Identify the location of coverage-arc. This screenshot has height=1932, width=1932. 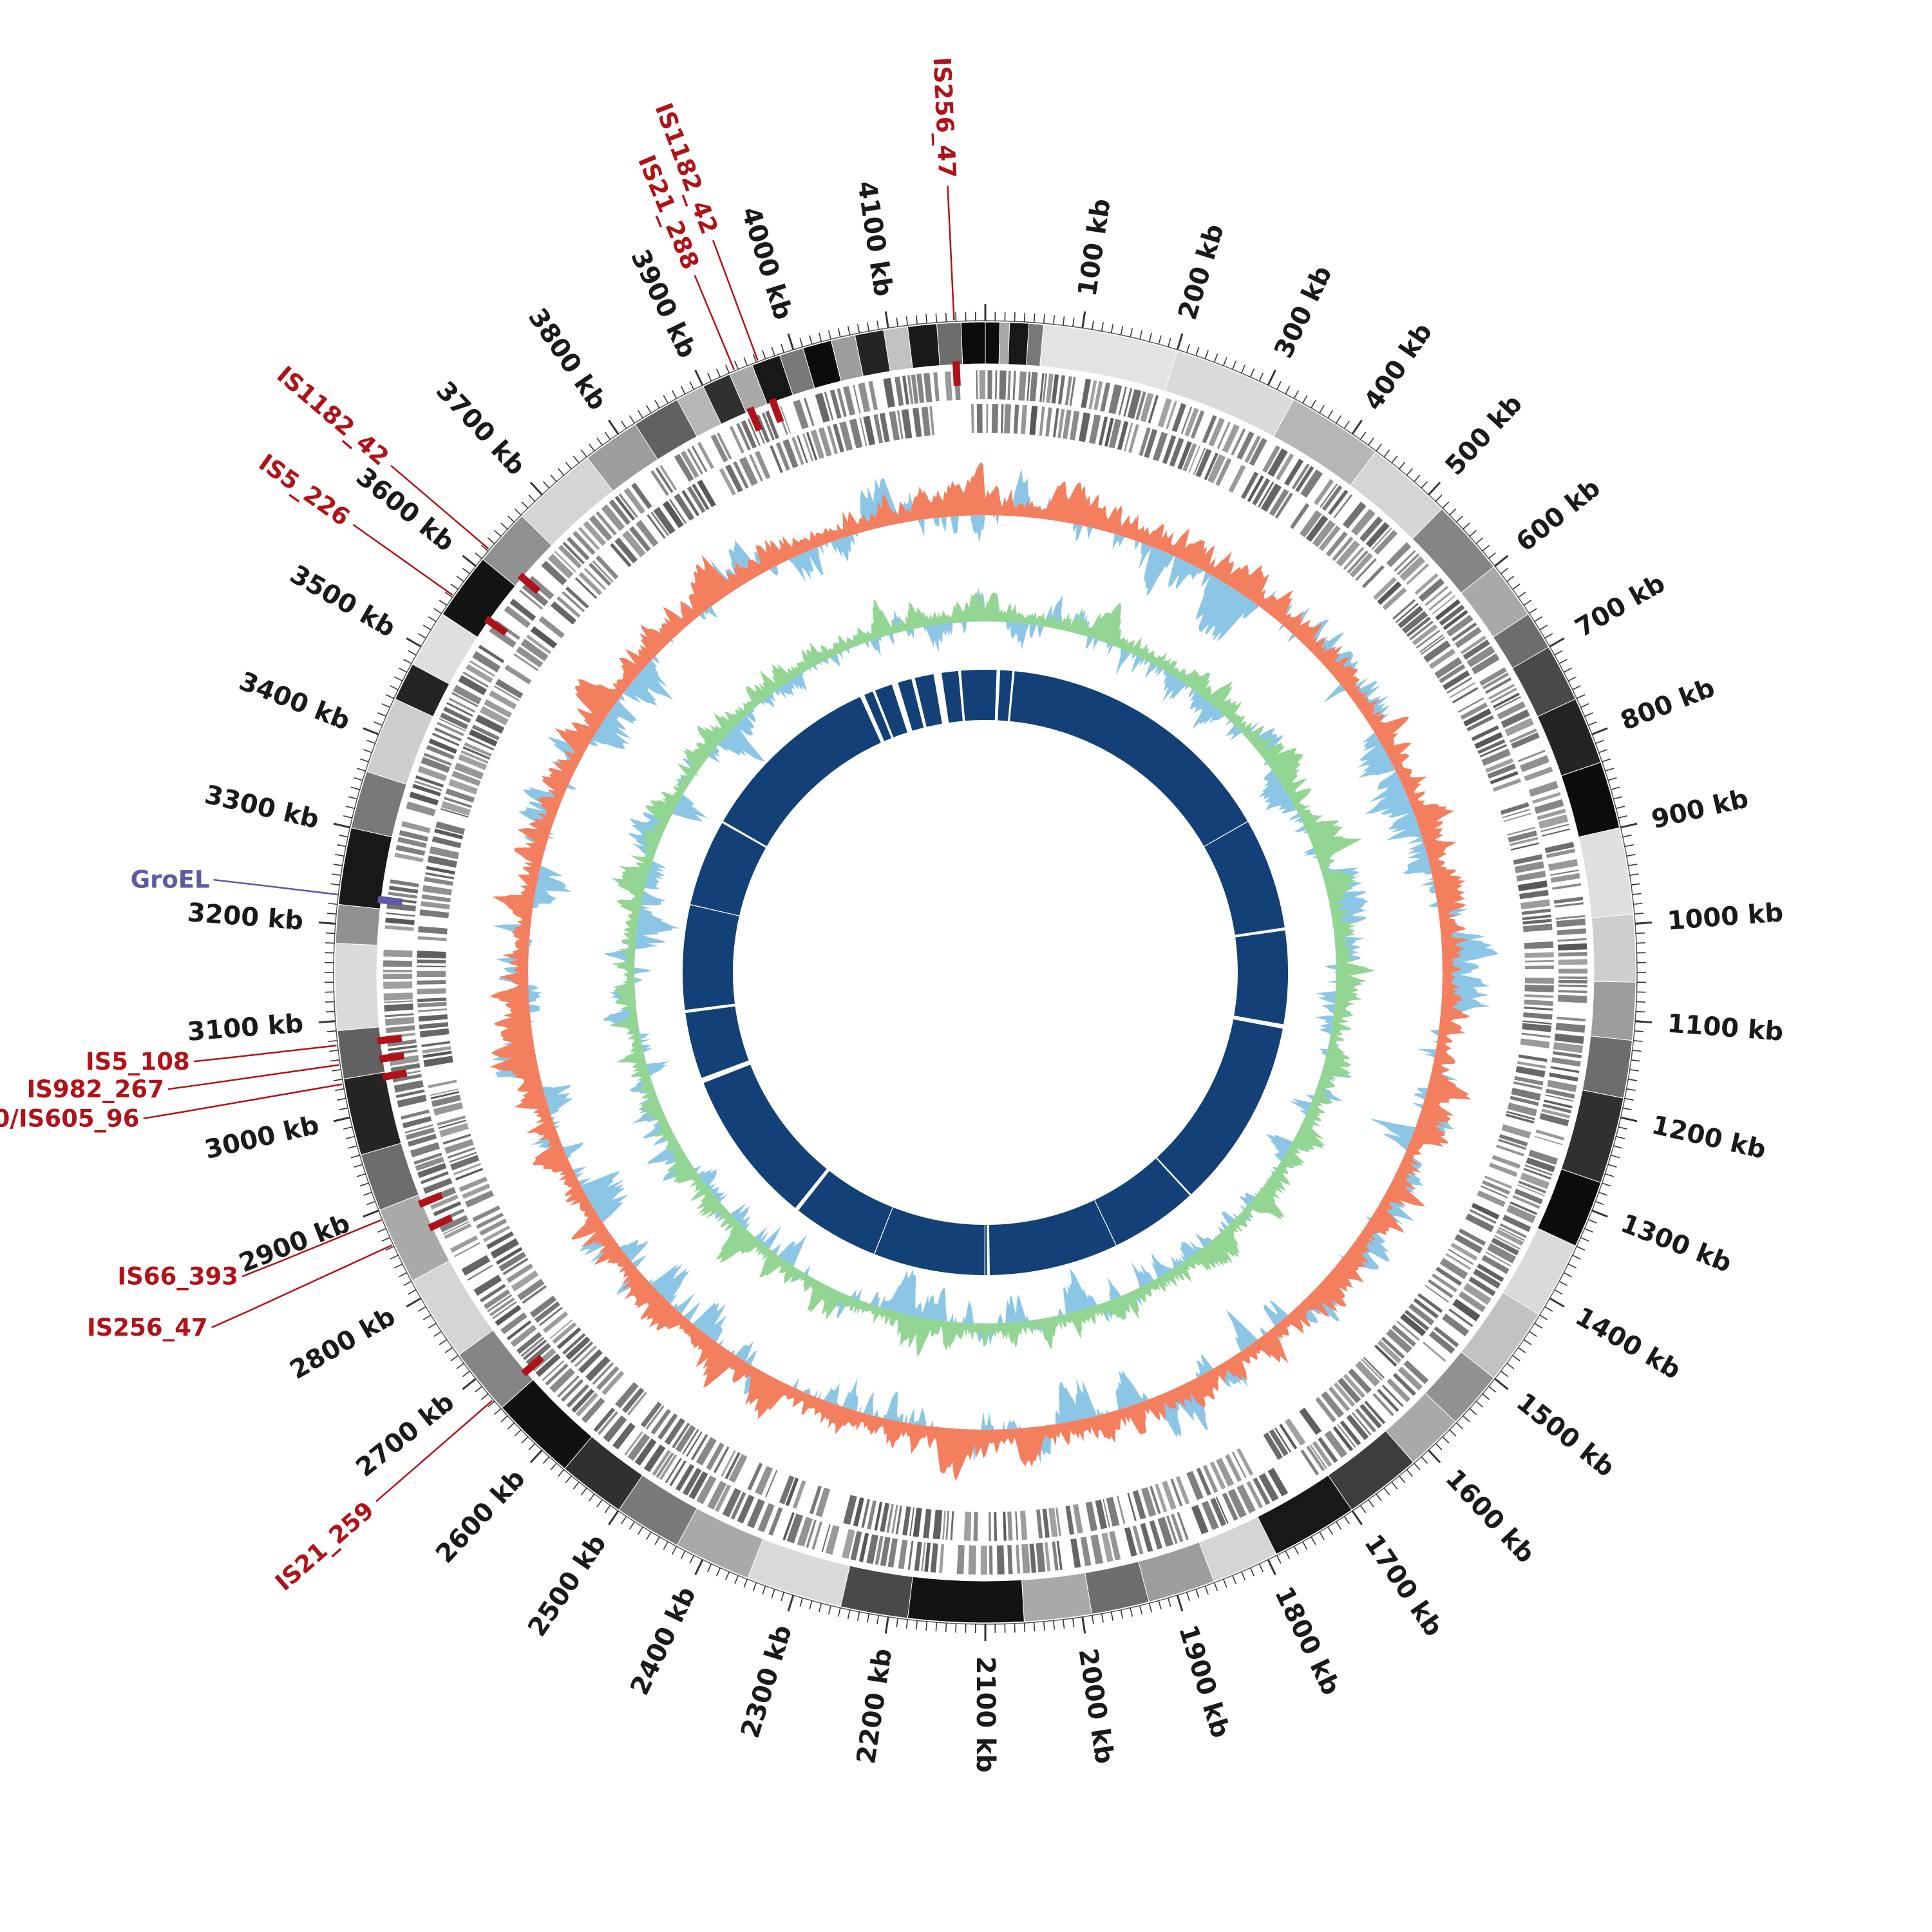
(1261, 977).